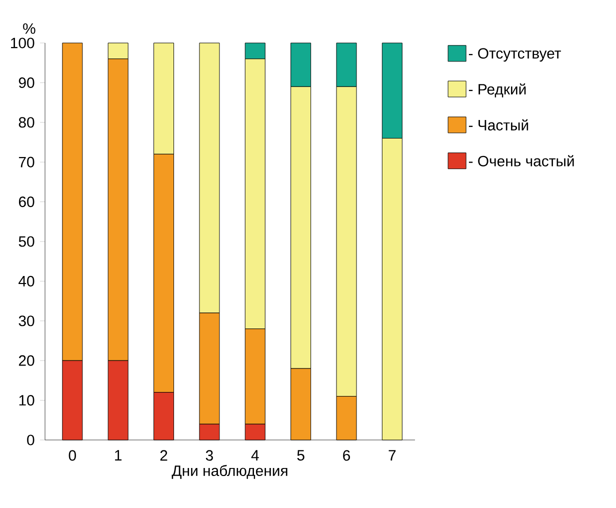 The height and width of the screenshot is (508, 616). What do you see at coordinates (26, 202) in the screenshot?
I see `y-tick-label: 60` at bounding box center [26, 202].